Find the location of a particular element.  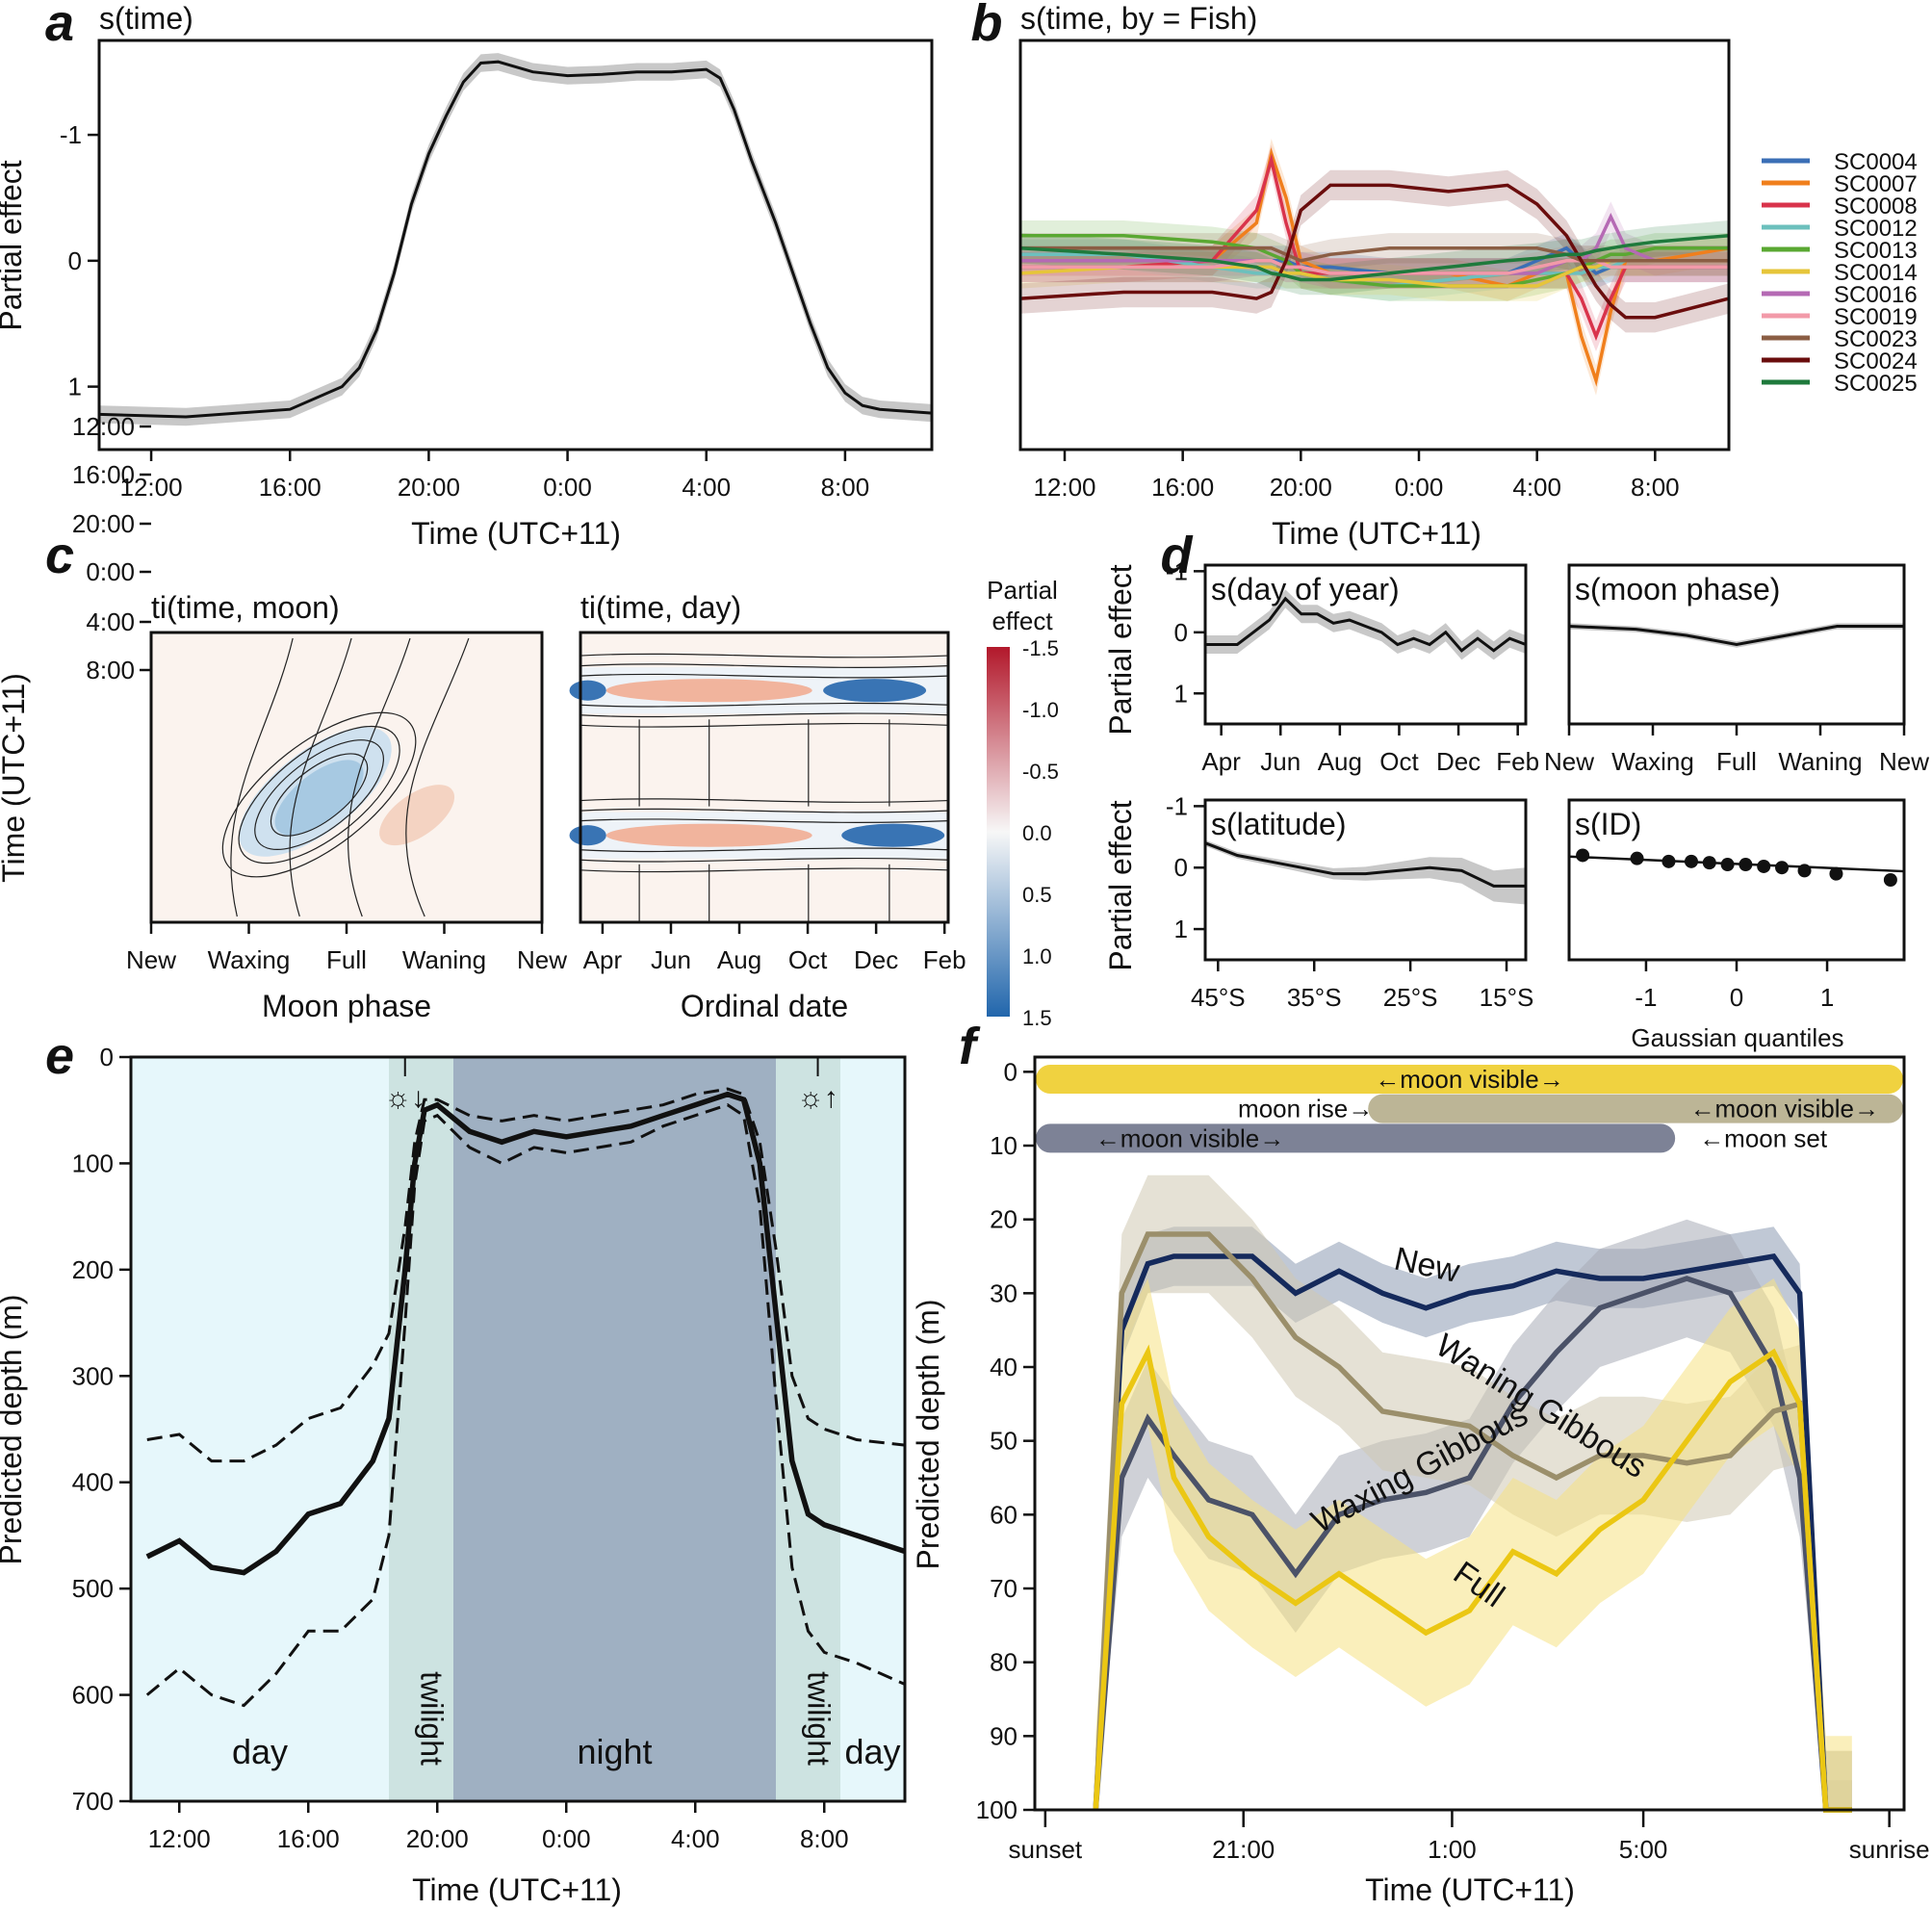

x-tick-label: 21:00 is located at coordinates (1244, 1849).